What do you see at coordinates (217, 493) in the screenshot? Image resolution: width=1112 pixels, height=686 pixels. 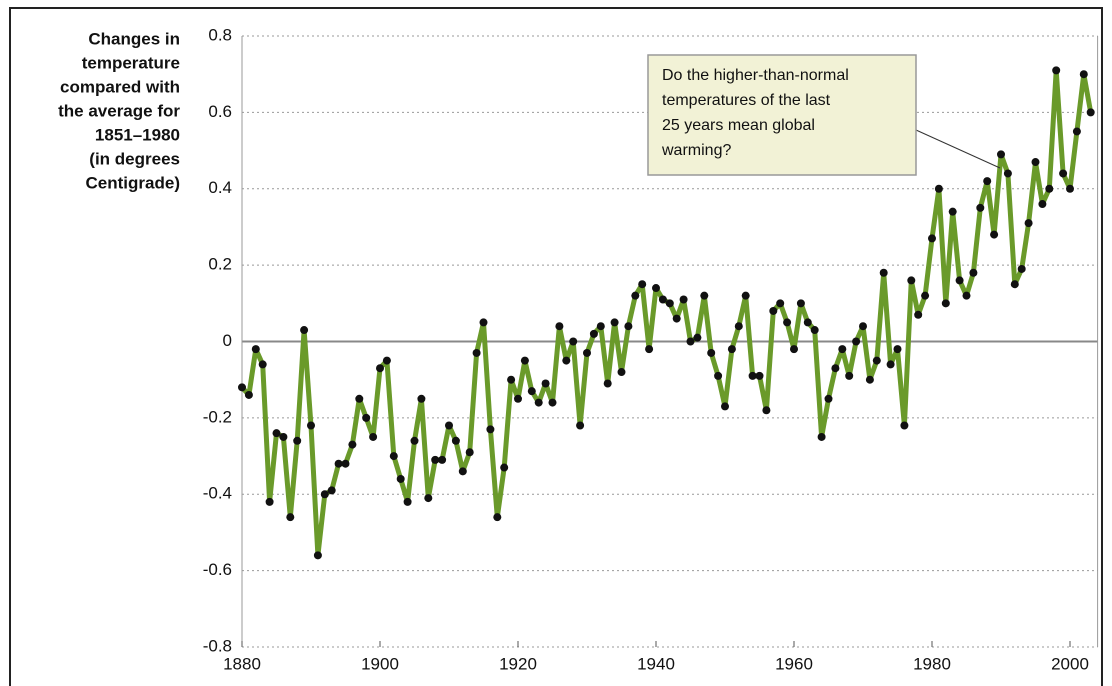 I see `y-tick-label: -0.4` at bounding box center [217, 493].